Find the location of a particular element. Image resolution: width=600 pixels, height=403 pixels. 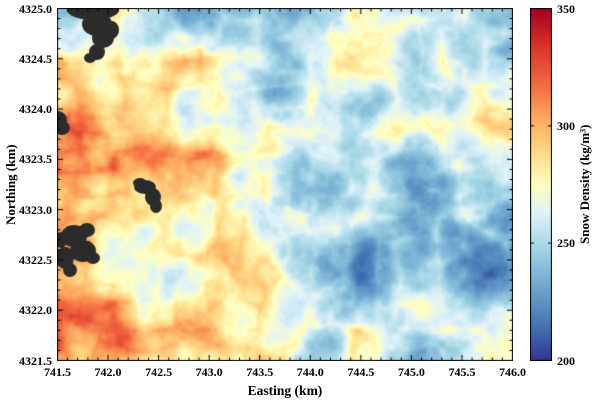

x-tick-label: 745.5 is located at coordinates (462, 372).